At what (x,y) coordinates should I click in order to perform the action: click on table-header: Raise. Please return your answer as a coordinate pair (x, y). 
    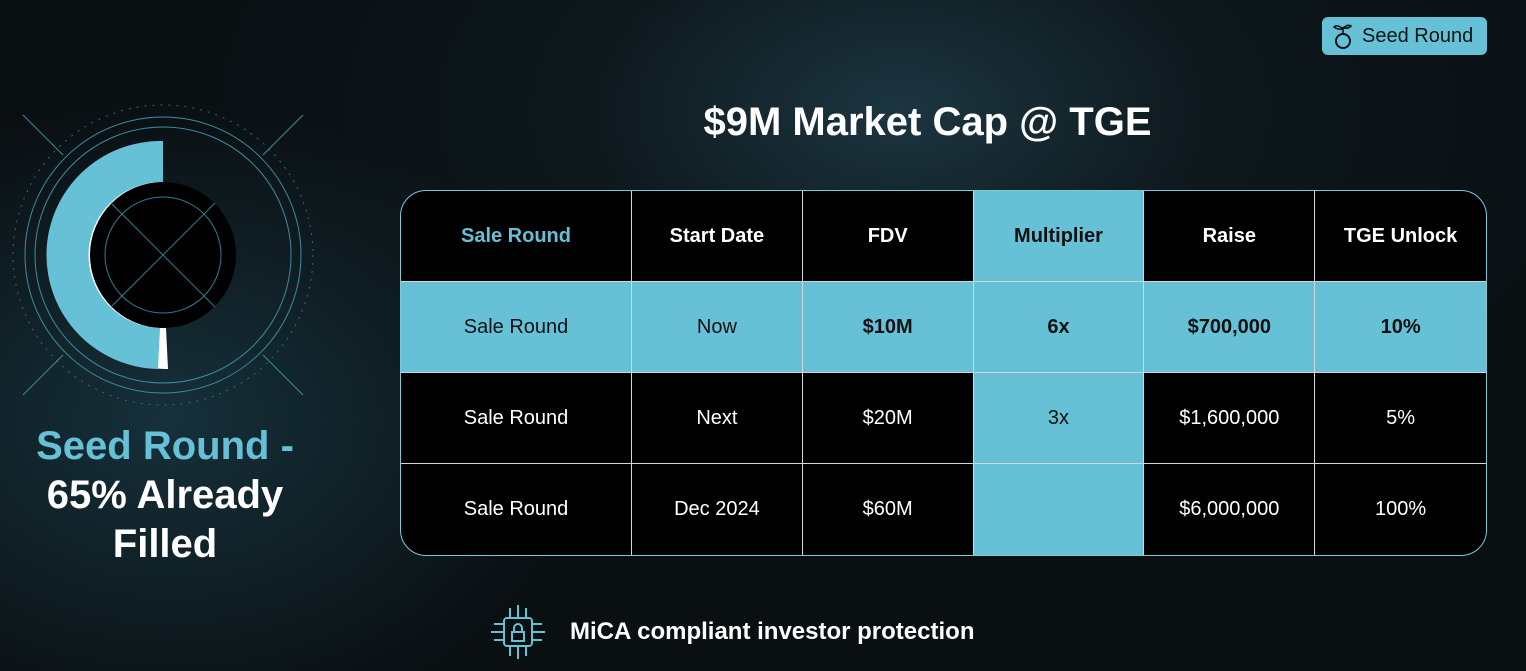
    Looking at the image, I should click on (1230, 236).